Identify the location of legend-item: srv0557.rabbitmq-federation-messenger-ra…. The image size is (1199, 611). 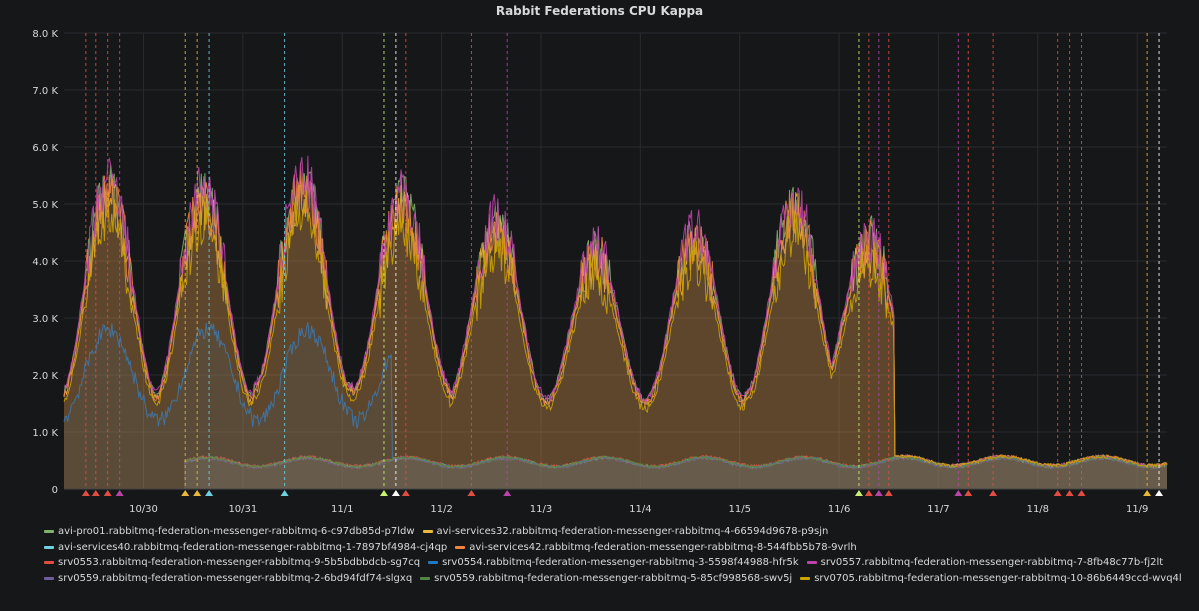
(985, 563).